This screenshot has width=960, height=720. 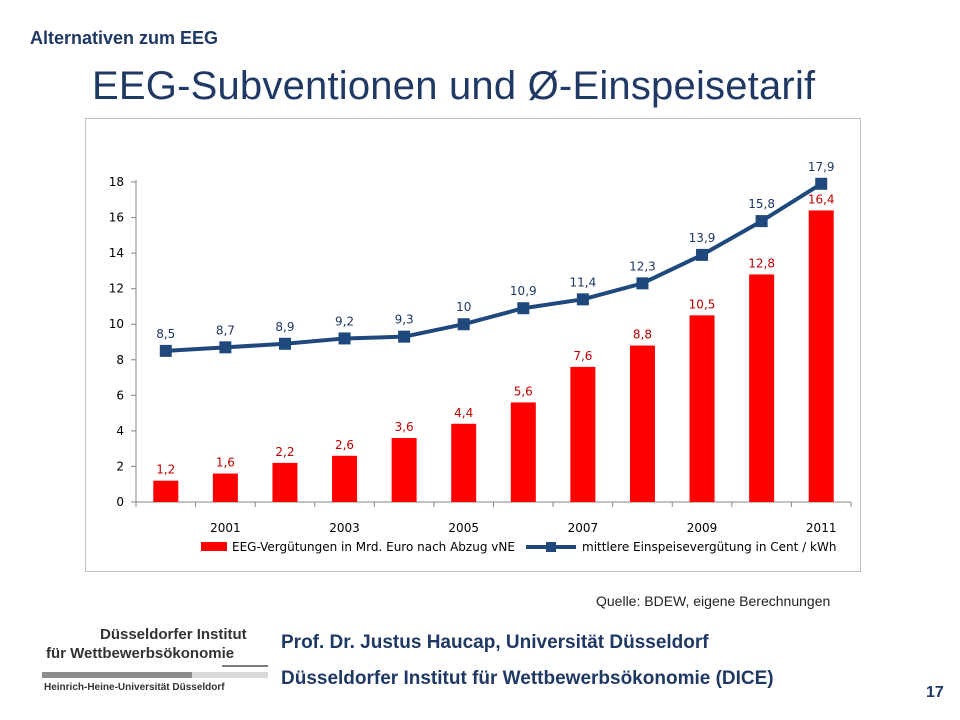 What do you see at coordinates (935, 692) in the screenshot?
I see `page-number: 17` at bounding box center [935, 692].